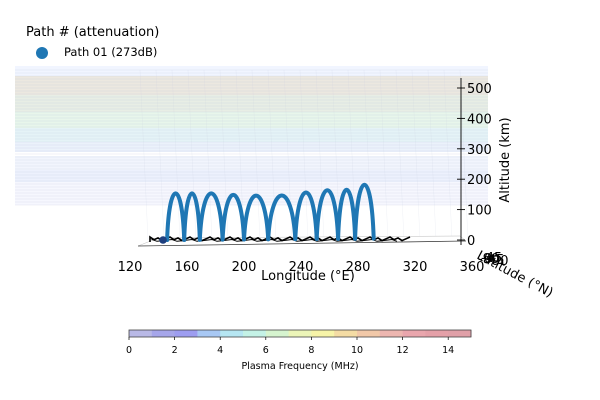 The image size is (600, 400). I want to click on x-tick-label: 120, so click(130, 267).